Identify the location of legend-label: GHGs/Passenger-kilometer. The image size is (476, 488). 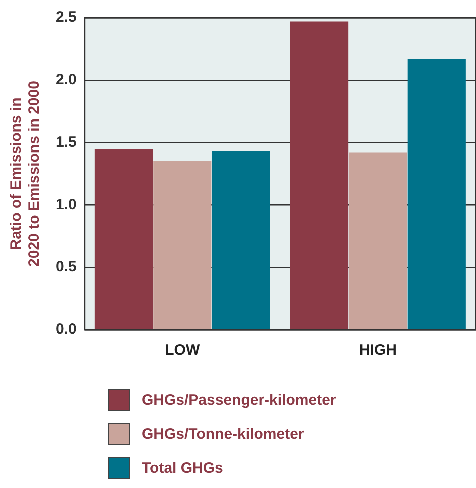
(239, 400).